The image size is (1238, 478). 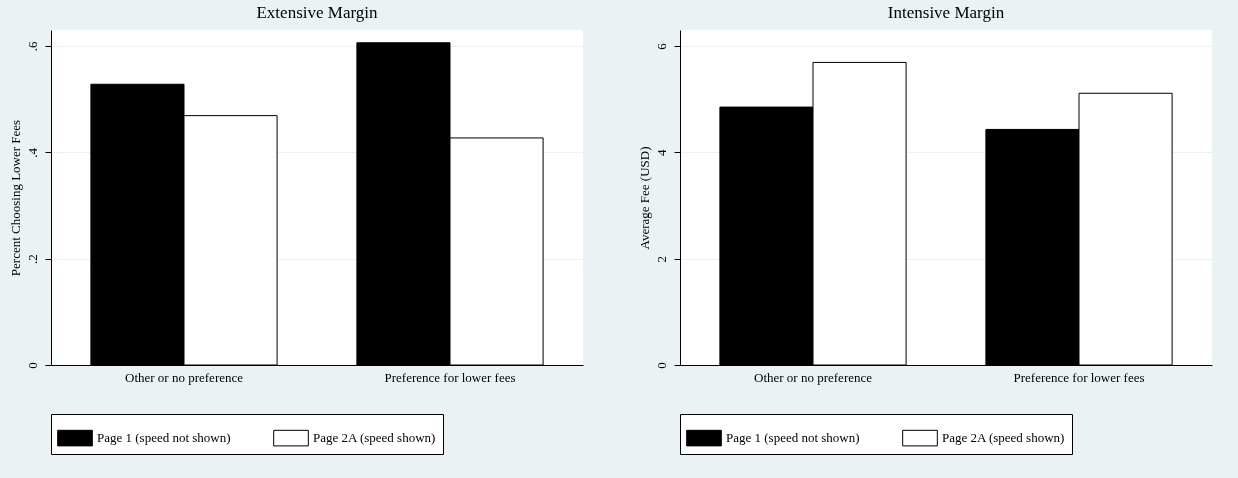 What do you see at coordinates (946, 12) in the screenshot?
I see `chart-title: Intensive Margin` at bounding box center [946, 12].